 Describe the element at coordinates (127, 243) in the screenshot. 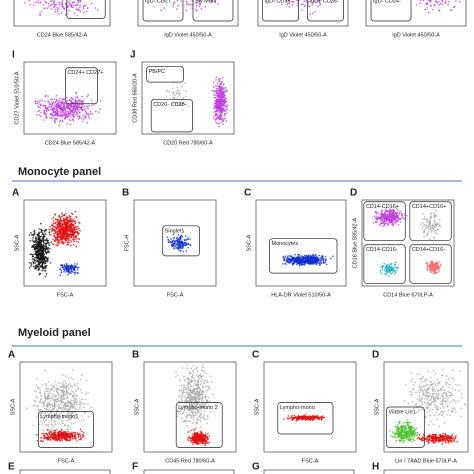

I see `y-axis-label: FSC-H` at that location.